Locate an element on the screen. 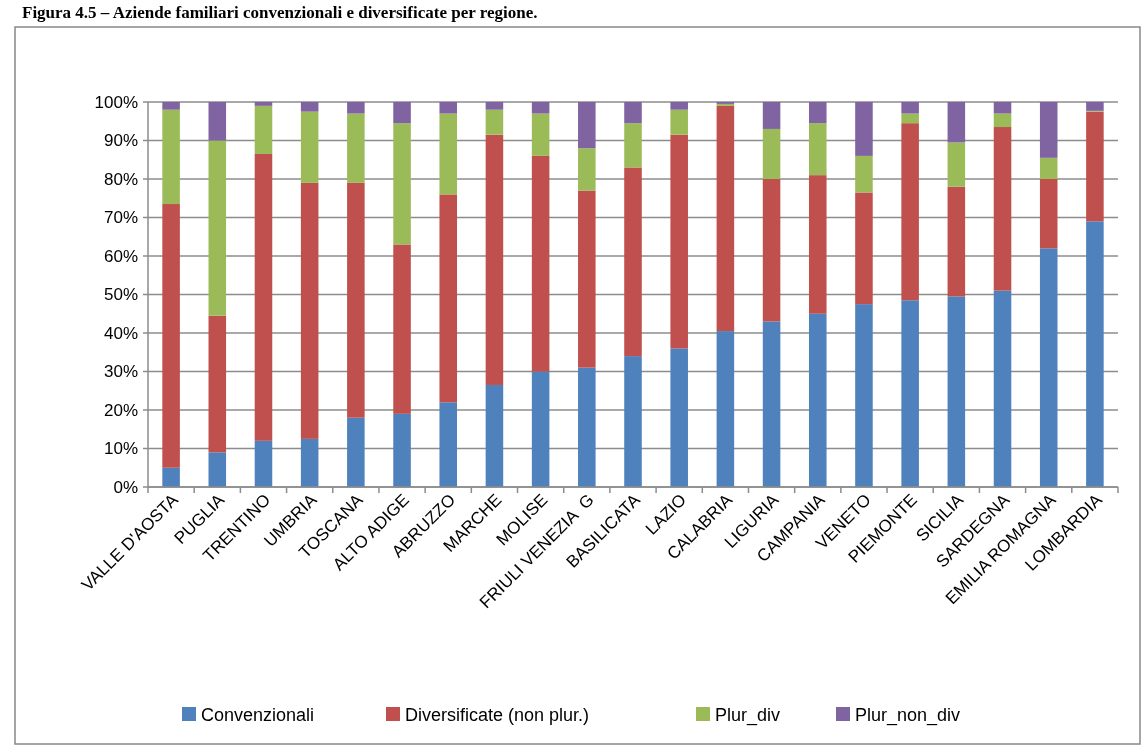  y-tick-label: 100% is located at coordinates (116, 102).